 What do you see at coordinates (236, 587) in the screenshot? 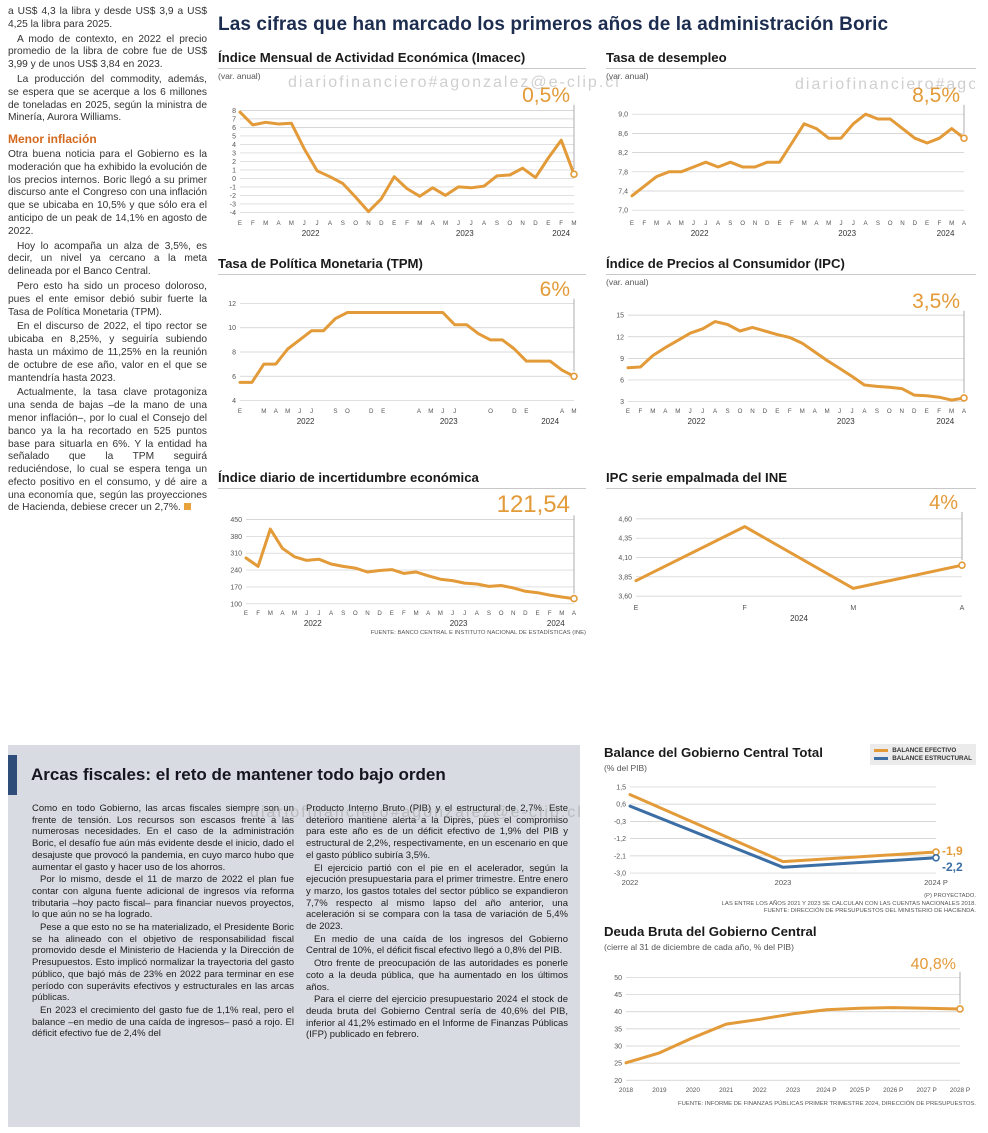
I see `svg-text: 170` at bounding box center [236, 587].